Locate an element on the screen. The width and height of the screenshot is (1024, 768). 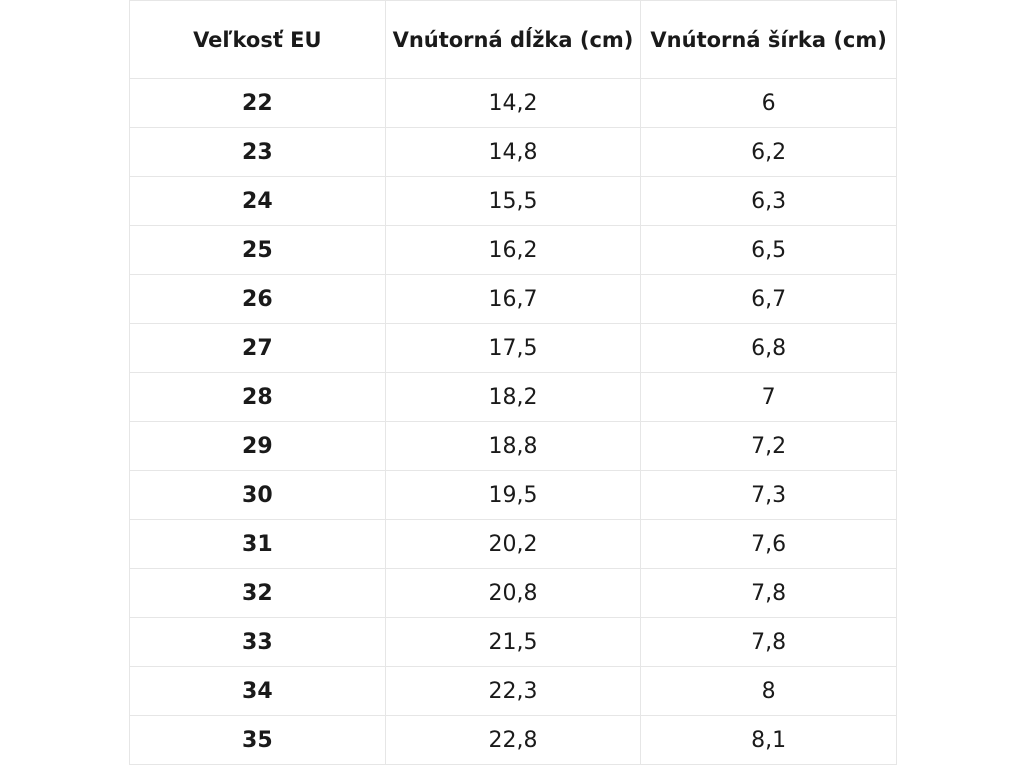
table-row: 24 15,5 6,3 is located at coordinates (513, 201).